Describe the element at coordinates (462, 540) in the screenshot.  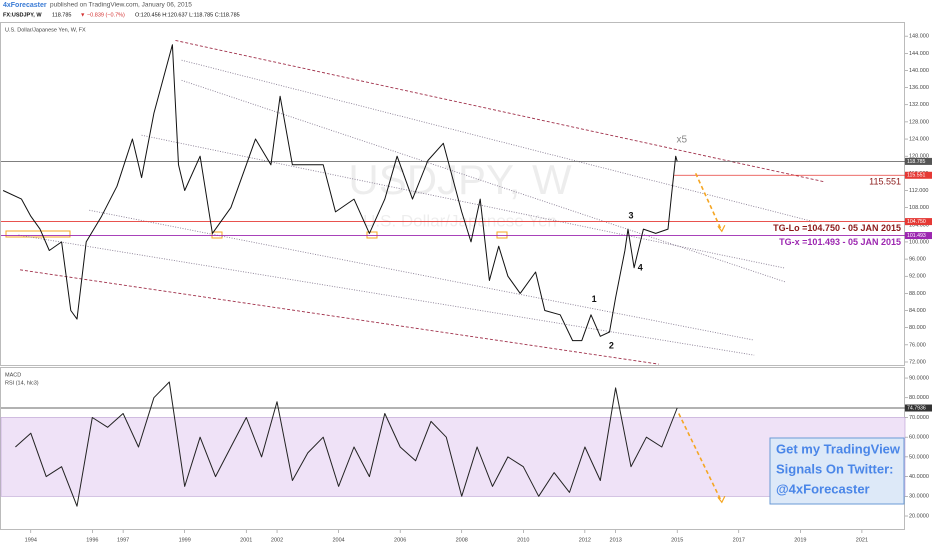
I see `x-tick-label: 2008` at that location.